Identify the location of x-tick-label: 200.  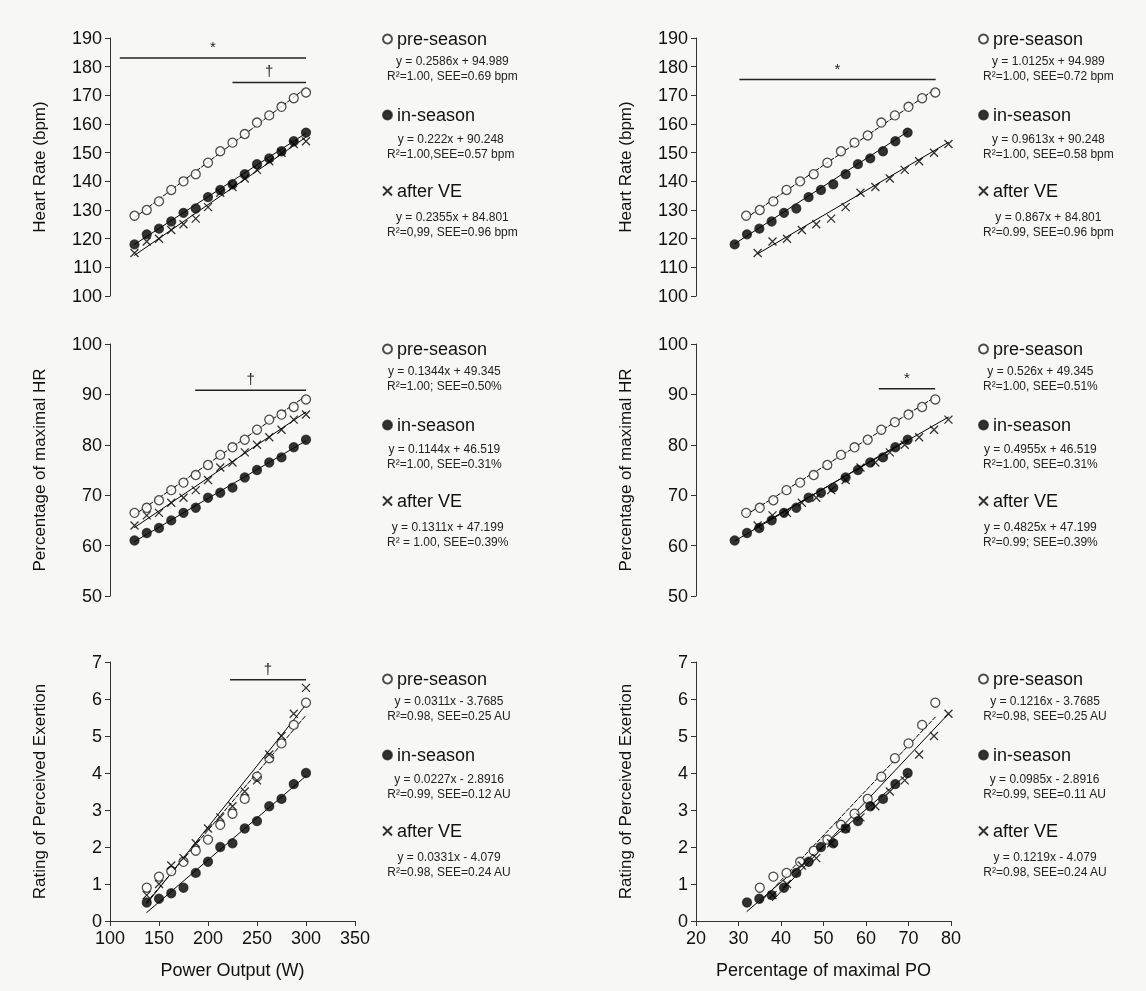
(208, 938).